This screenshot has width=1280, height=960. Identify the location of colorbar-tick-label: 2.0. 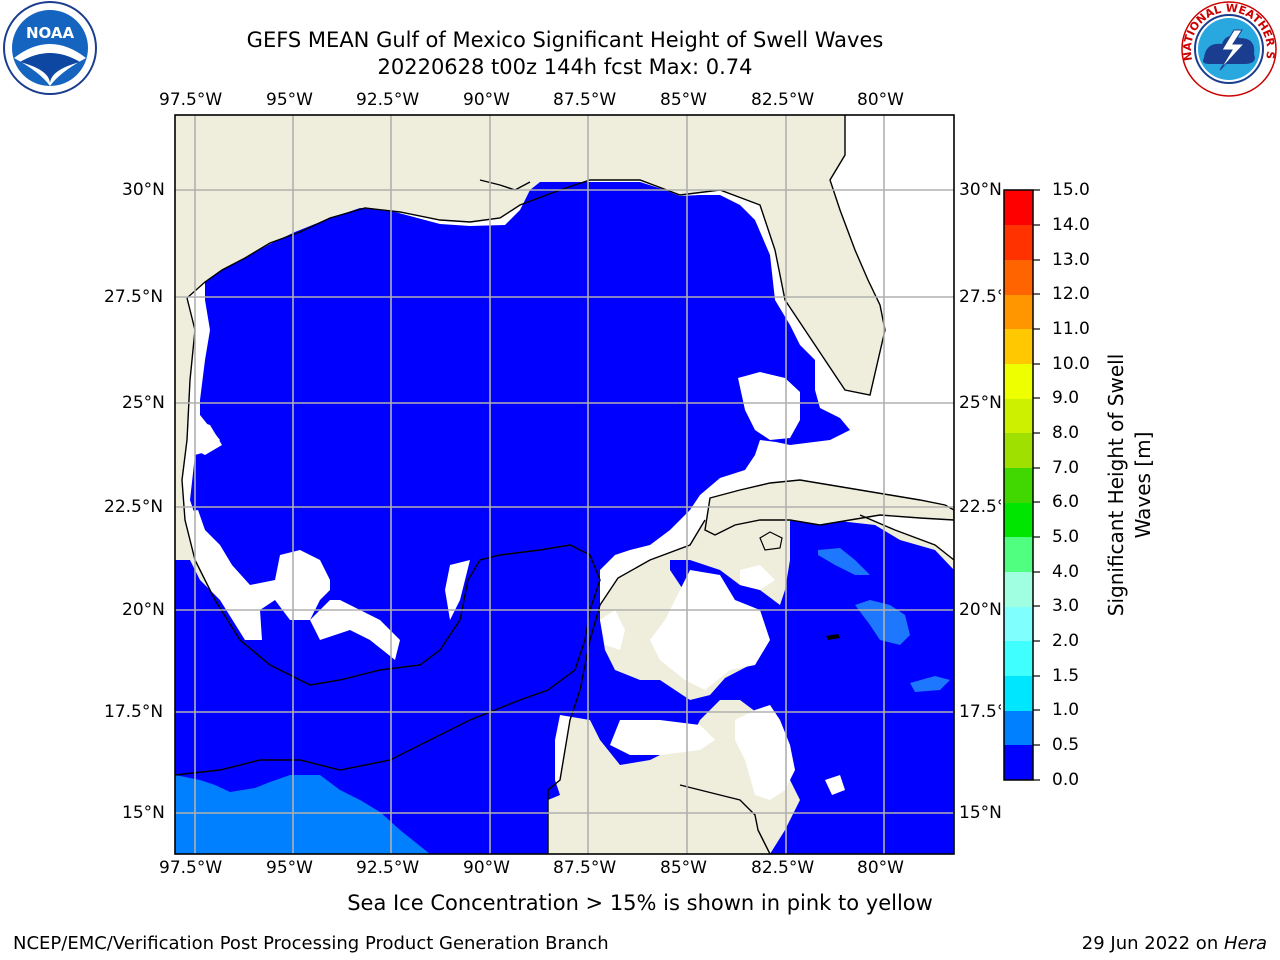
(1066, 641).